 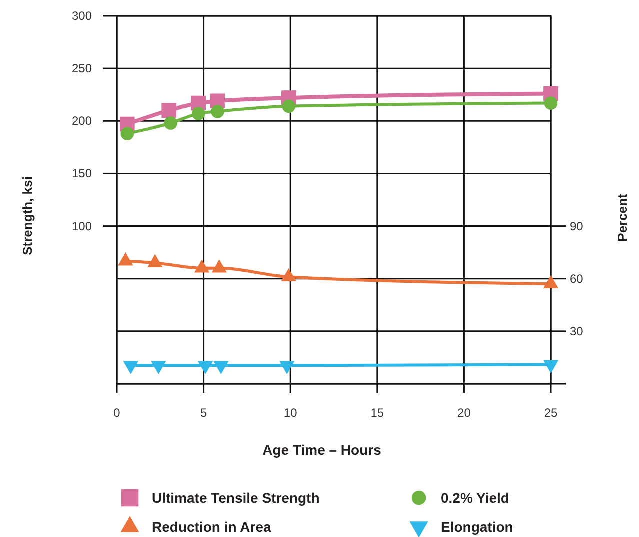 I want to click on legend-label: Reduction in Area, so click(x=212, y=527).